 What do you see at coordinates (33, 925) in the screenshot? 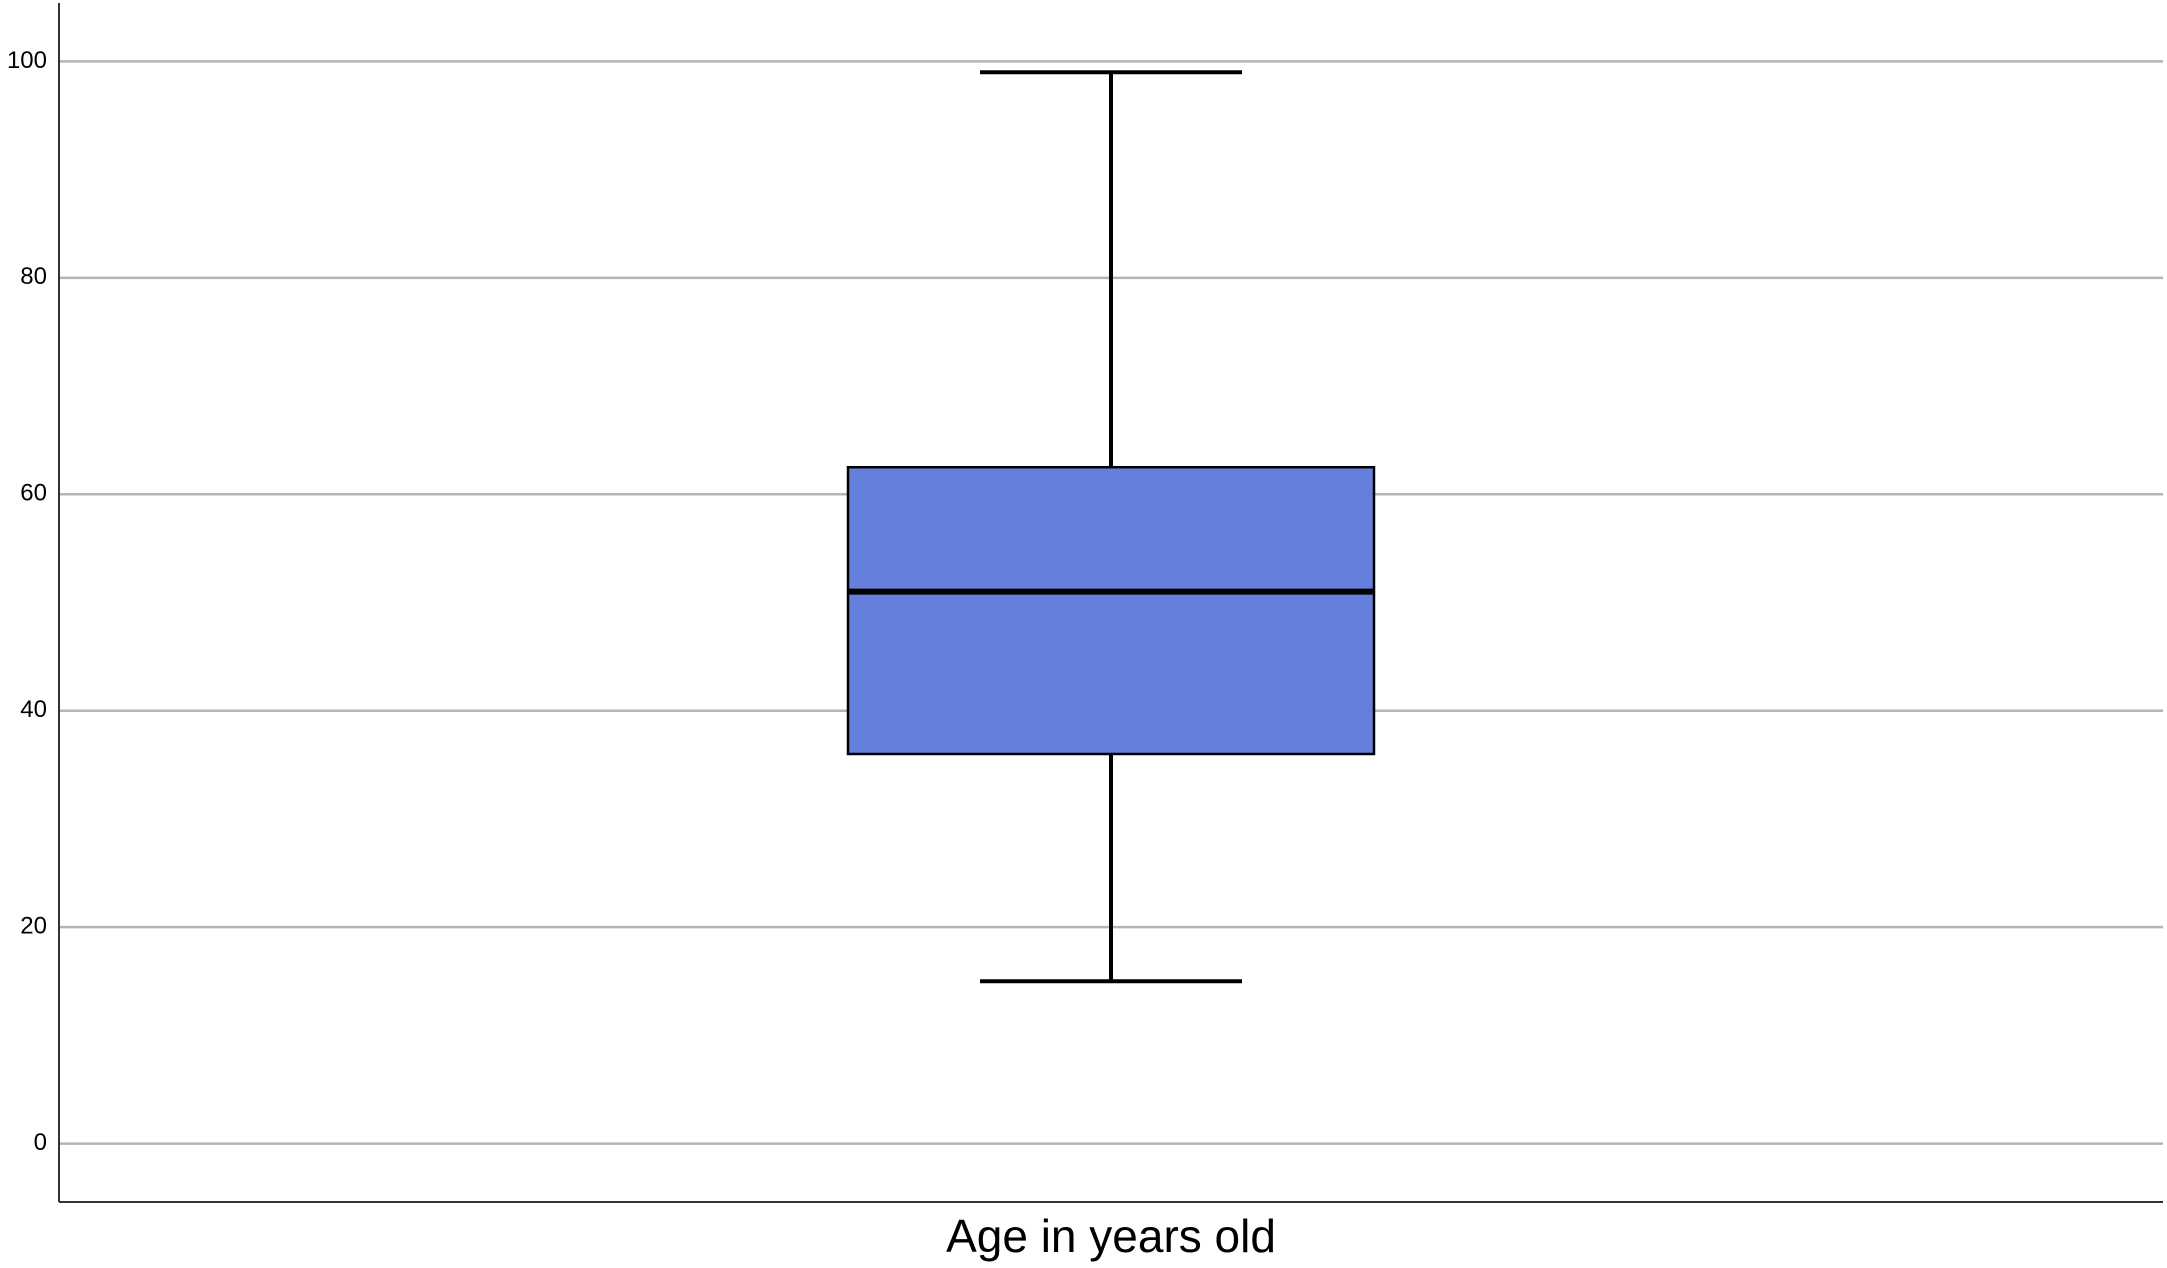
I see `y-tick-label: 20` at bounding box center [33, 925].